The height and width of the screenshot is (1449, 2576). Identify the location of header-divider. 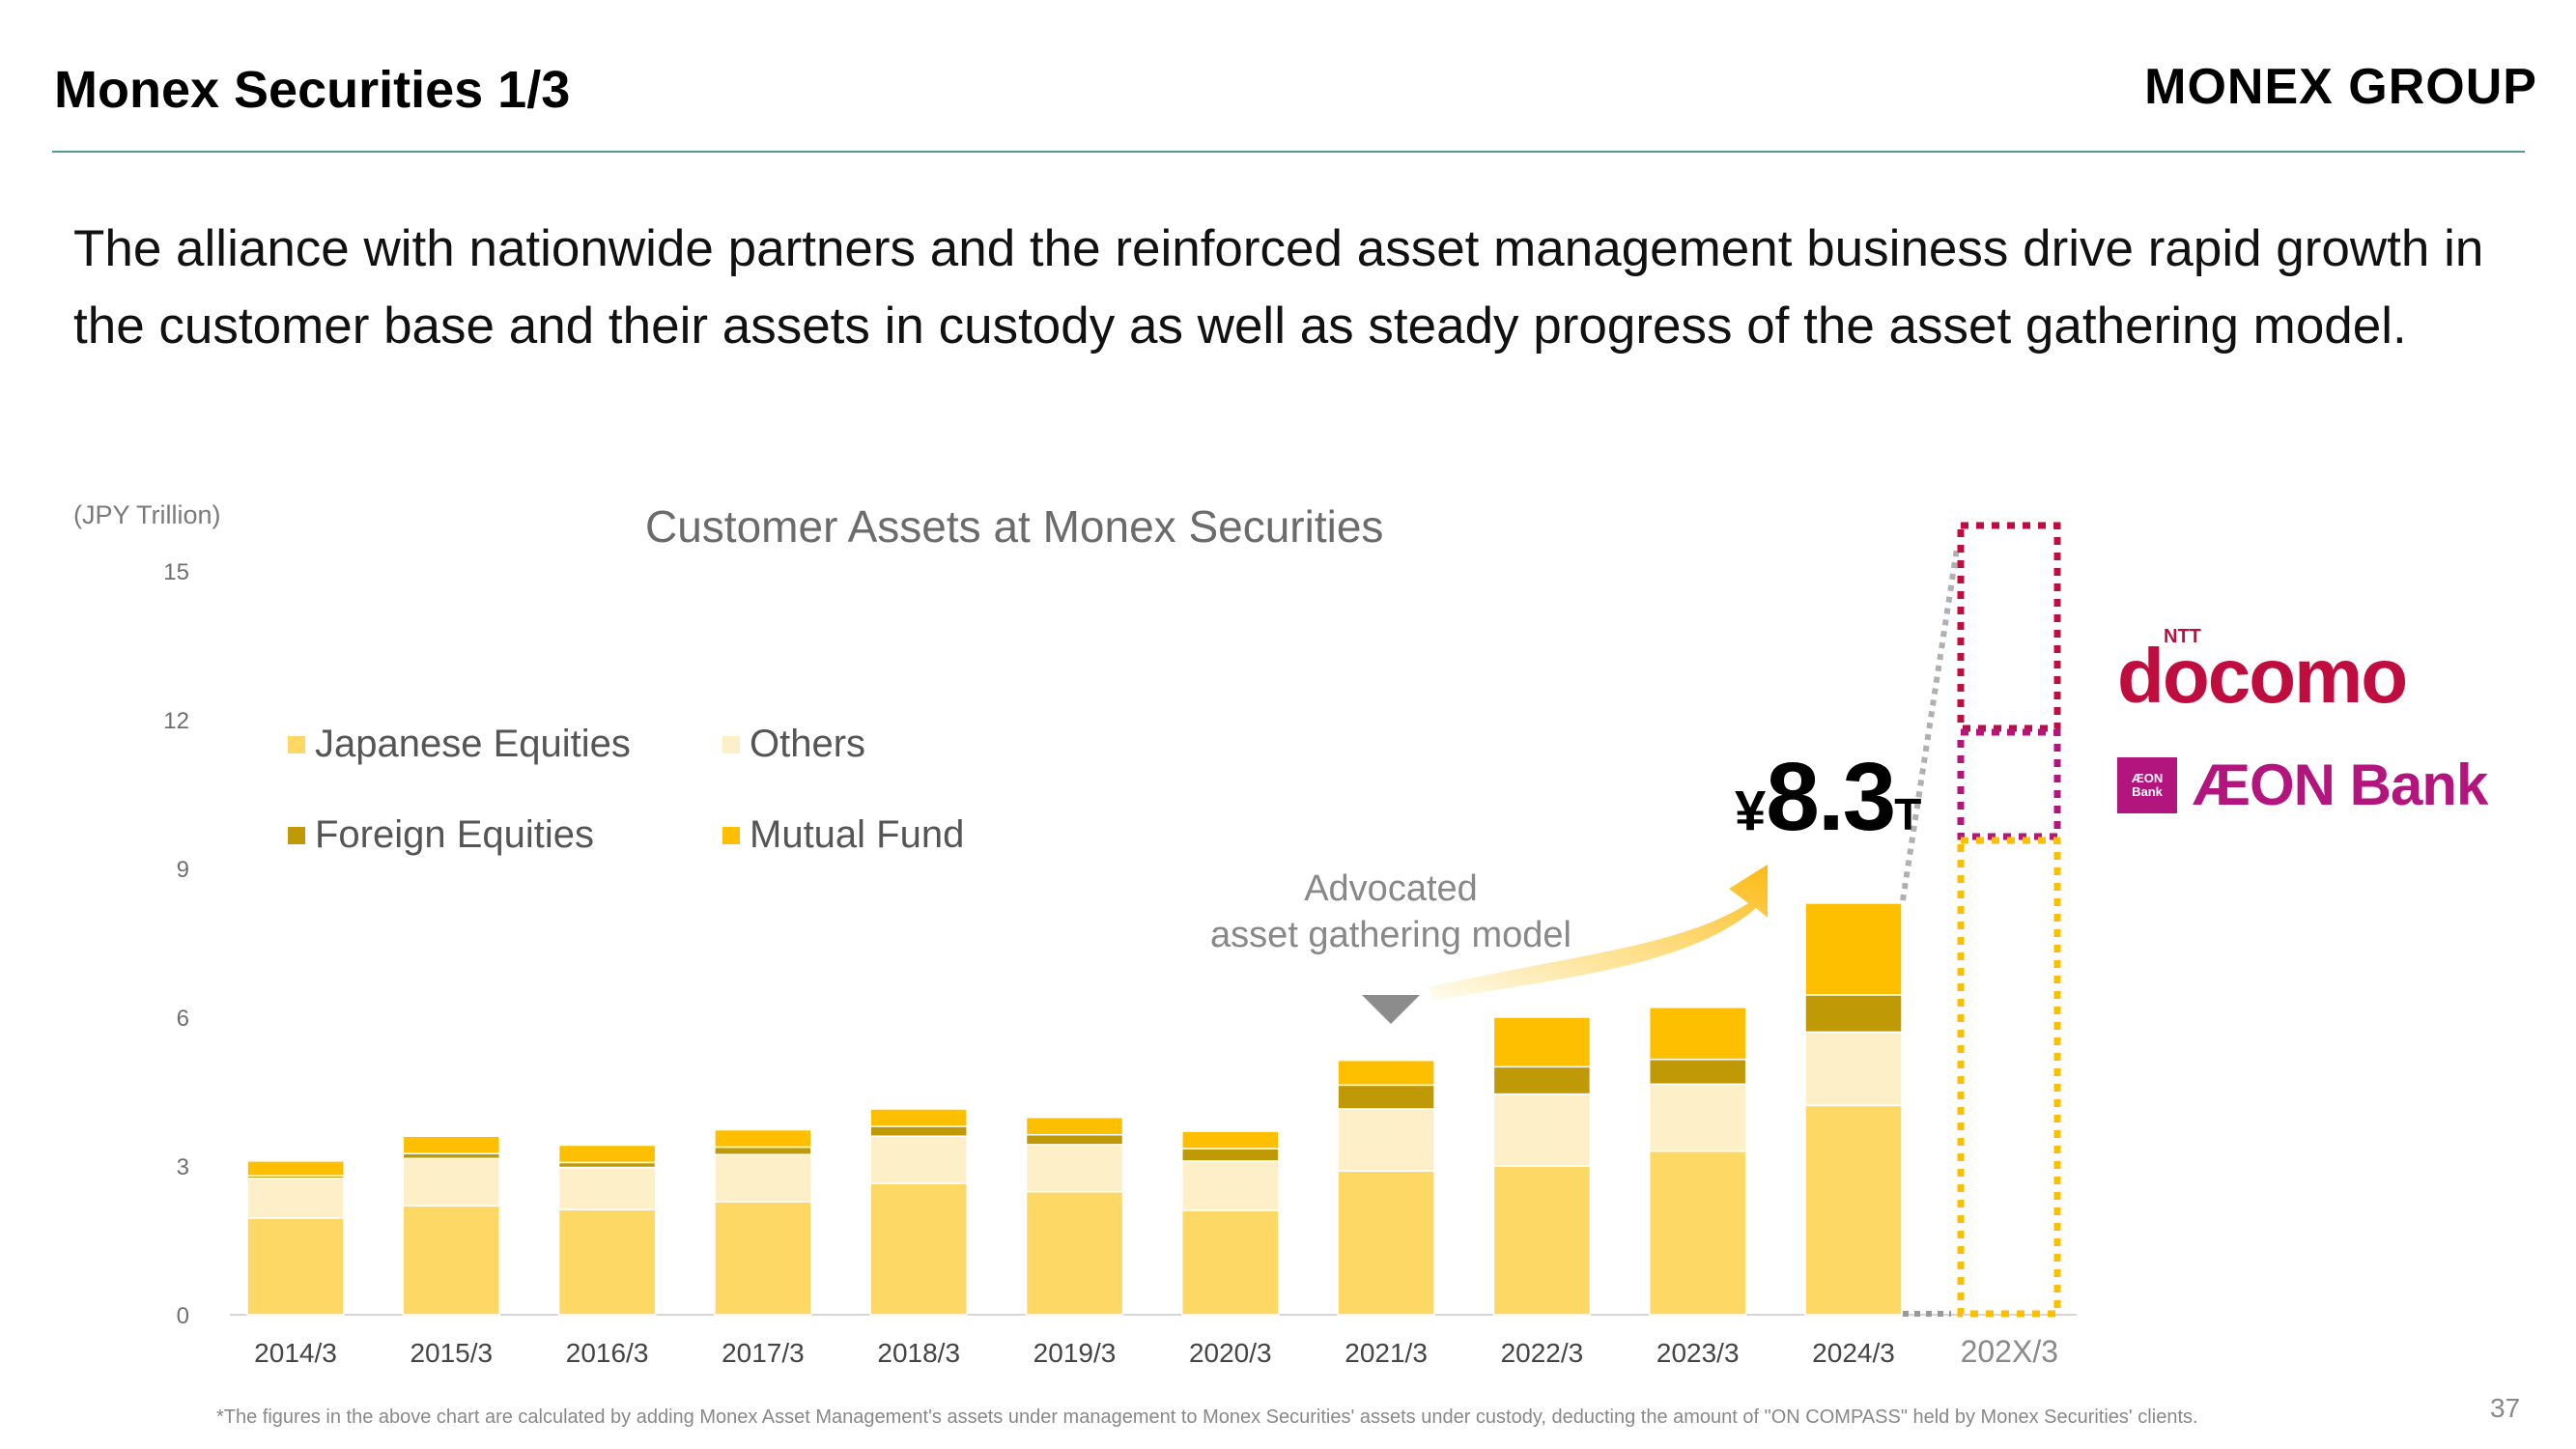
(1288, 152).